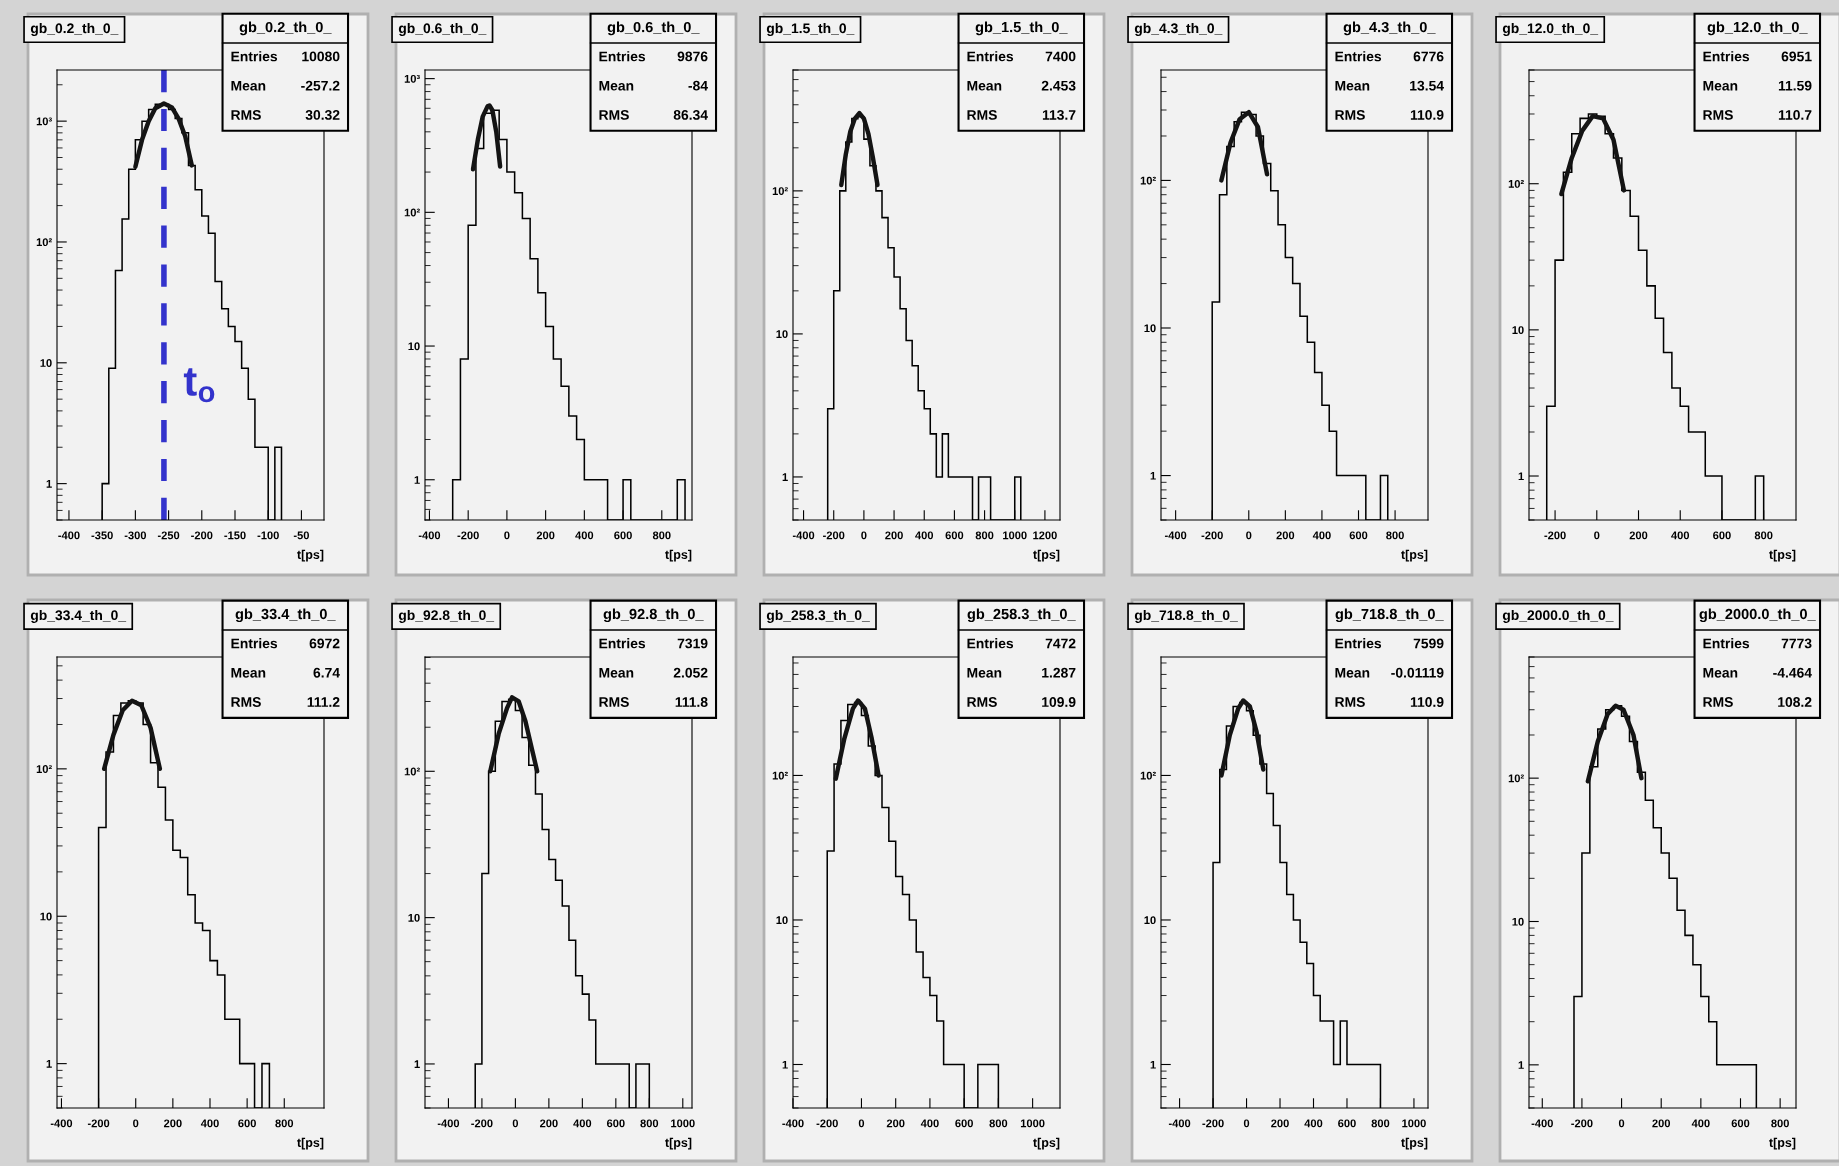 The image size is (1839, 1166). Describe the element at coordinates (199, 385) in the screenshot. I see `ref-line-label: t$_{o}$` at that location.